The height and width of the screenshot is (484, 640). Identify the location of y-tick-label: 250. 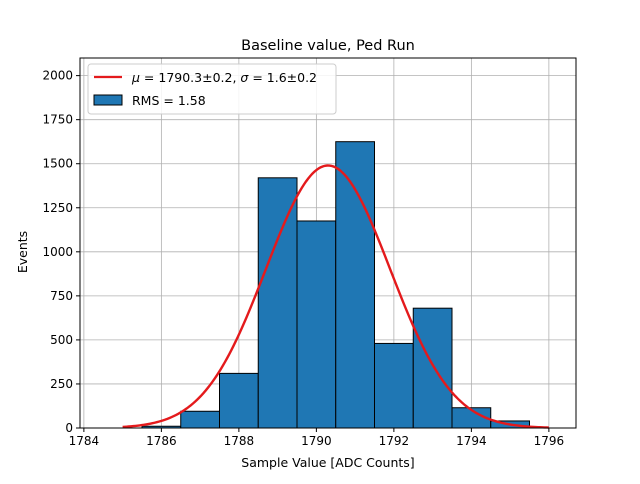
(61, 384).